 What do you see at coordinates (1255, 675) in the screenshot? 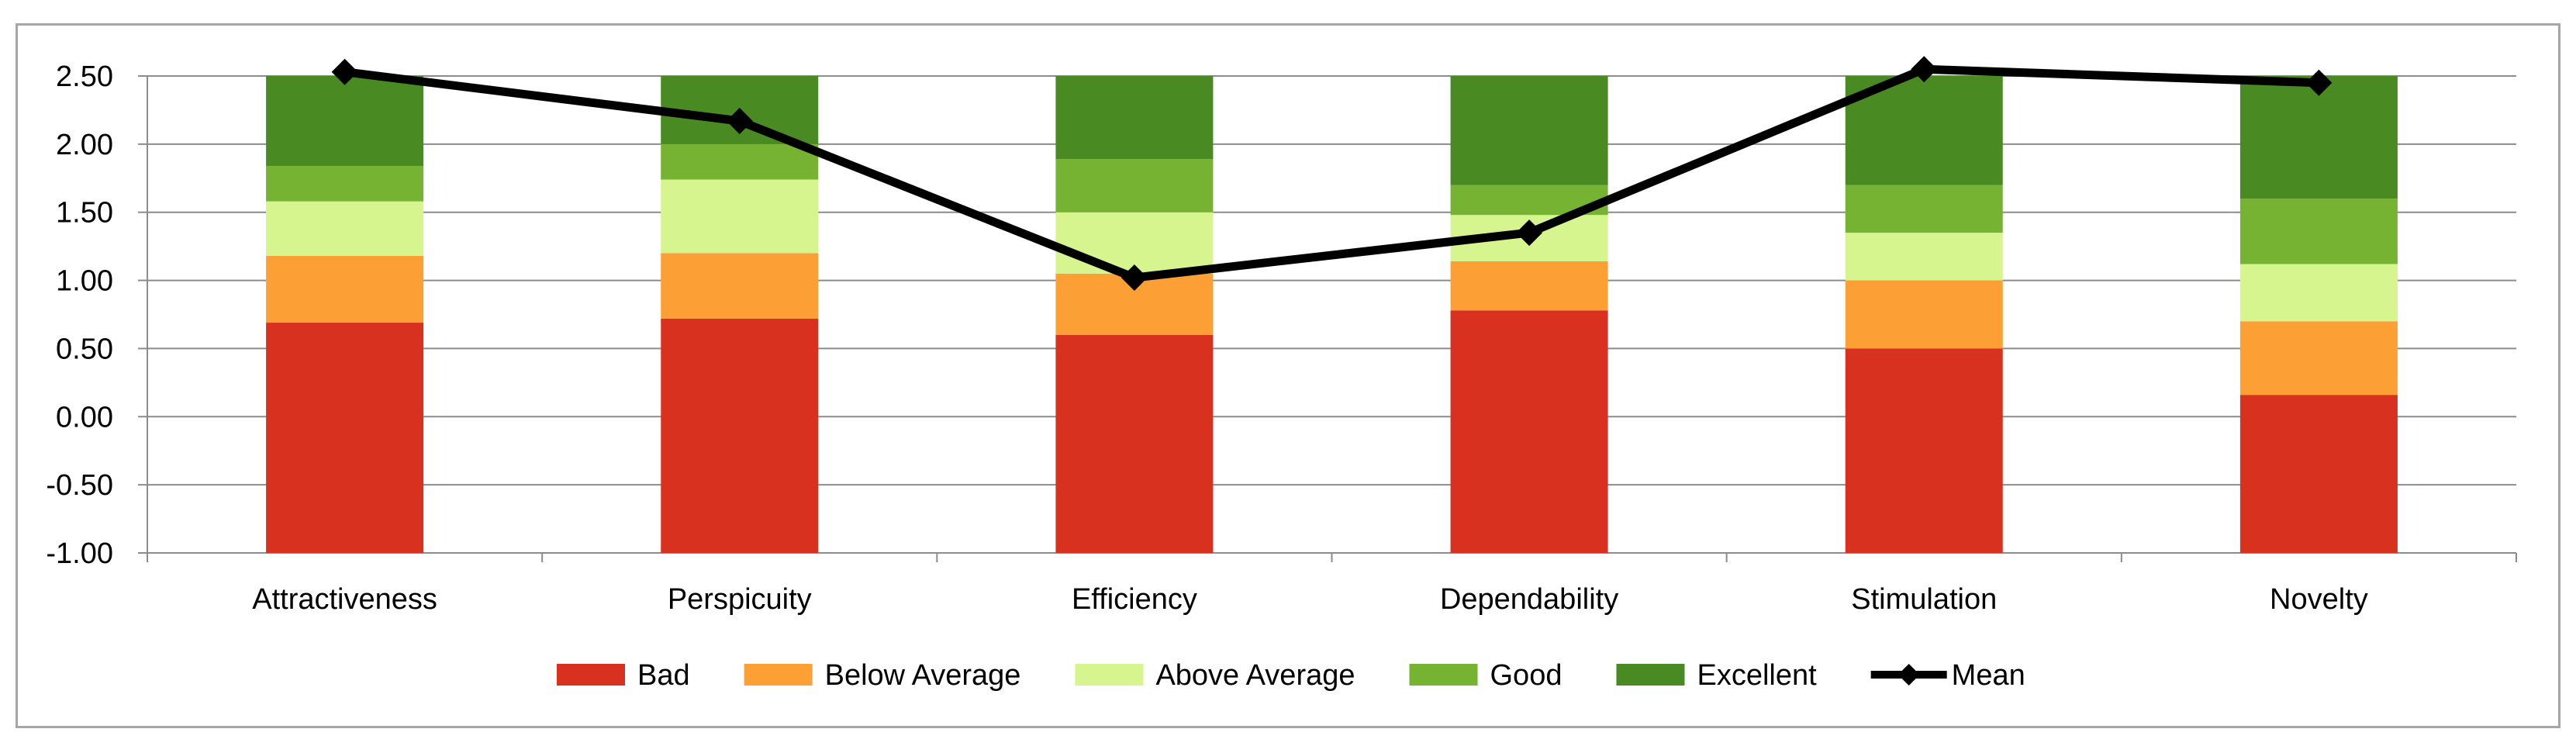
I see `legend-label: Above Average` at bounding box center [1255, 675].